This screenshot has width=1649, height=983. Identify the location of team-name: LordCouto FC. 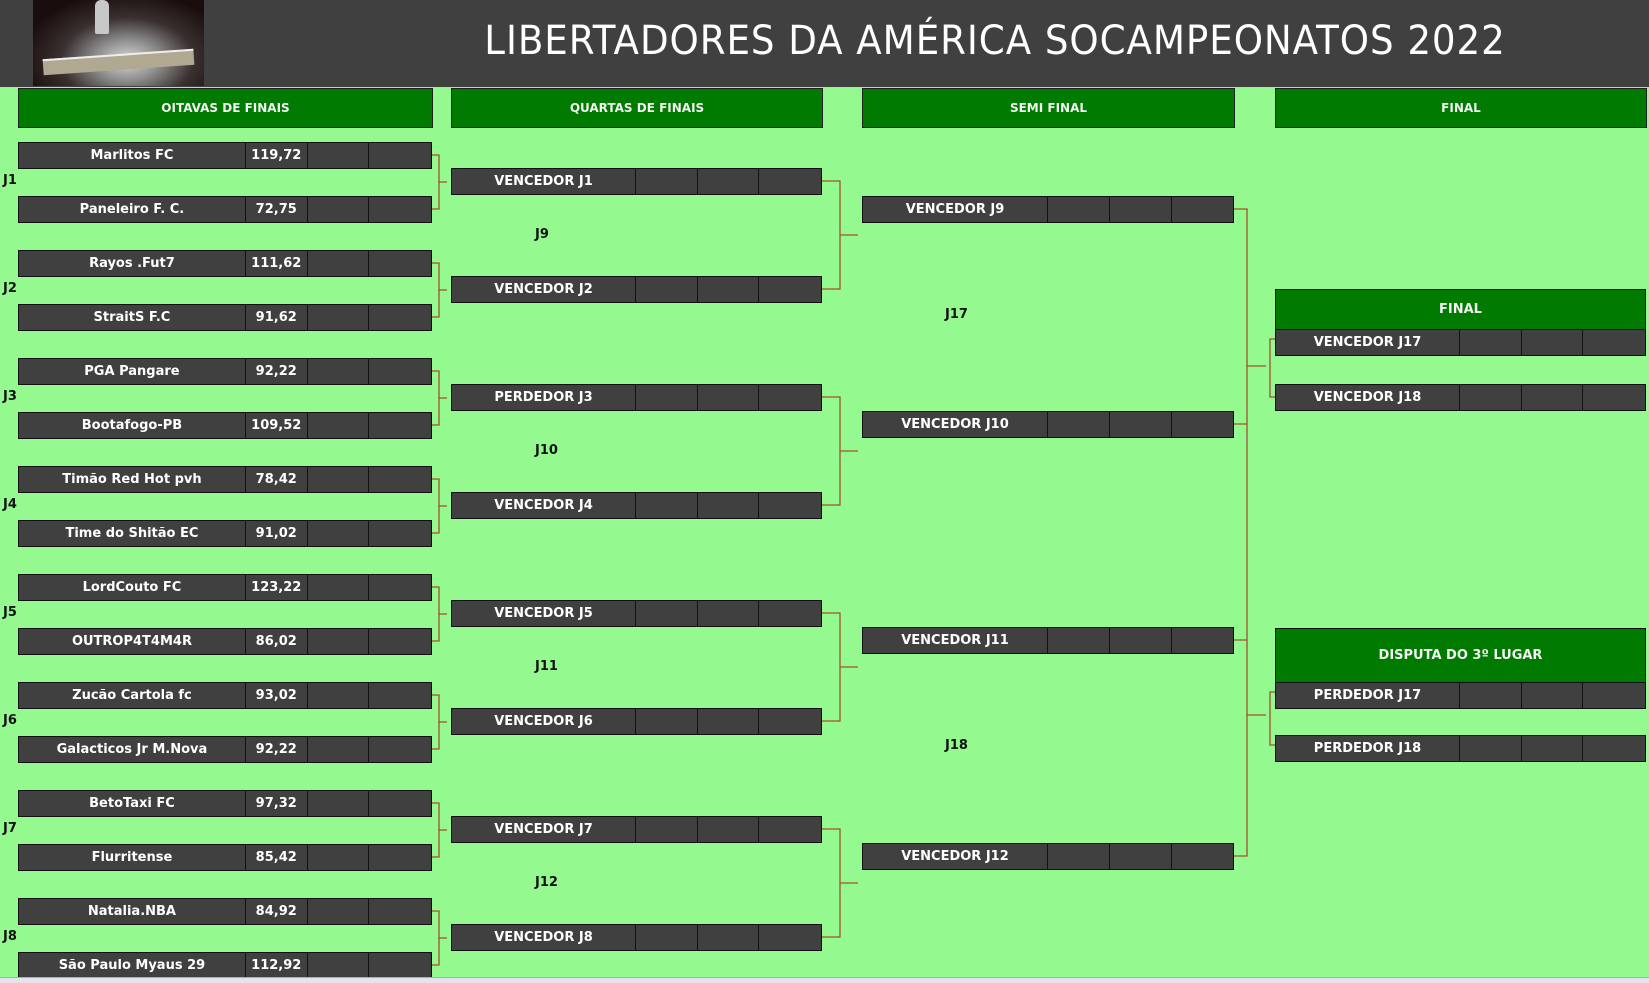
(132, 587).